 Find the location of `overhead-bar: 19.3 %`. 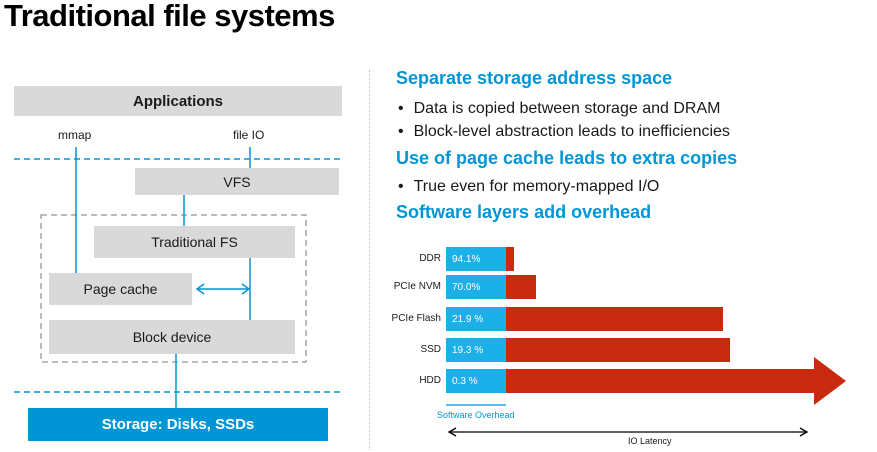

overhead-bar: 19.3 % is located at coordinates (476, 350).